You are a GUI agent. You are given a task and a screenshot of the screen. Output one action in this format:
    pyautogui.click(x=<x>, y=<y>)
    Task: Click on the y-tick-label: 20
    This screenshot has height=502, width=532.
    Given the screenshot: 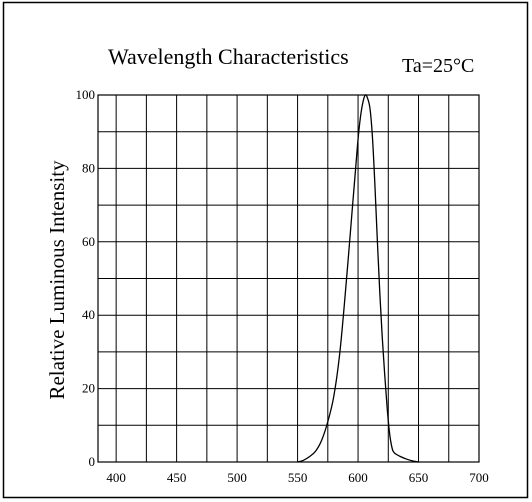 What is the action you would take?
    pyautogui.click(x=88, y=388)
    